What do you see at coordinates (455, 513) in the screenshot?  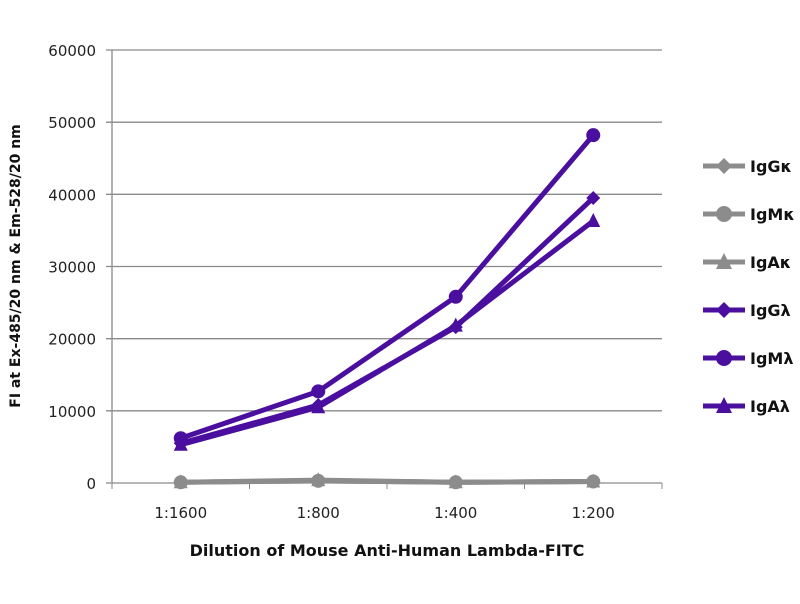 I see `x-tick-label: 1:400` at bounding box center [455, 513].